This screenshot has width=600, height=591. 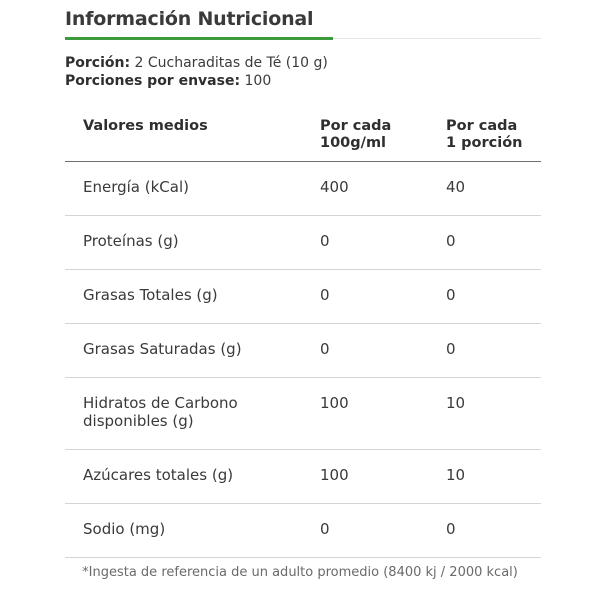 I want to click on table-row: Azúcares totales (g) 100 10, so click(x=303, y=476).